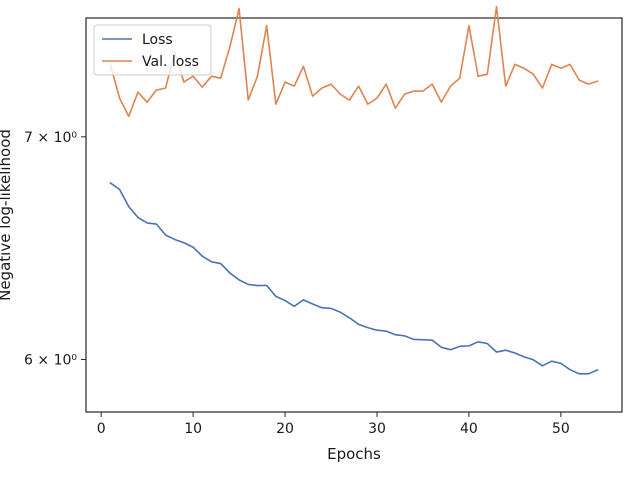 Image resolution: width=640 pixels, height=480 pixels. Describe the element at coordinates (377, 429) in the screenshot. I see `x-tick-label: 30` at that location.